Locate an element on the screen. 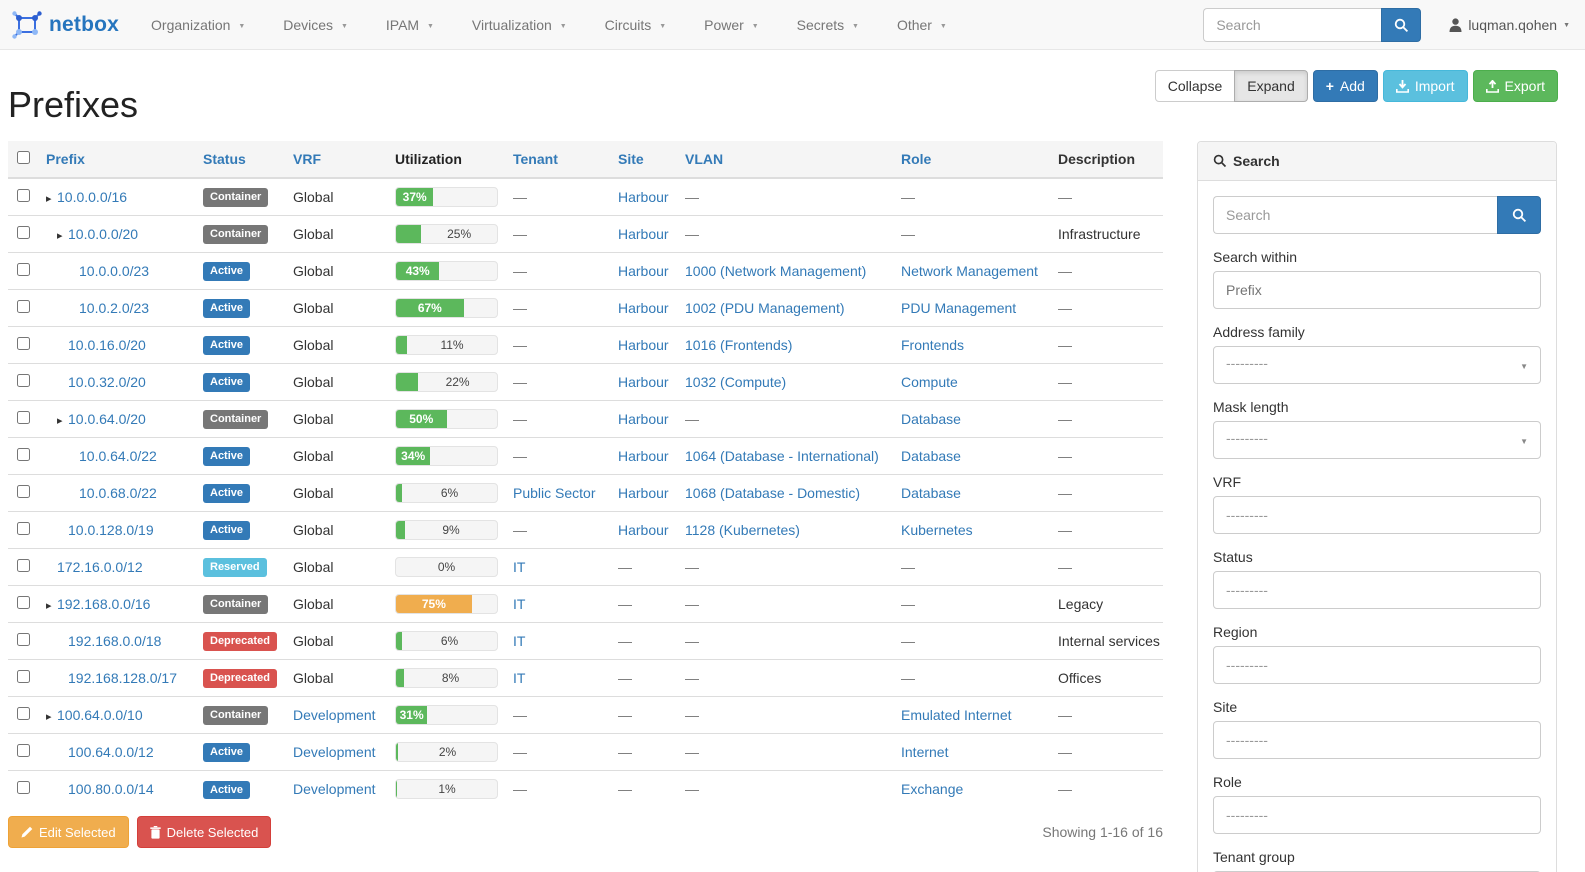  prefix-link: 172.16.0.0/12 is located at coordinates (100, 567).